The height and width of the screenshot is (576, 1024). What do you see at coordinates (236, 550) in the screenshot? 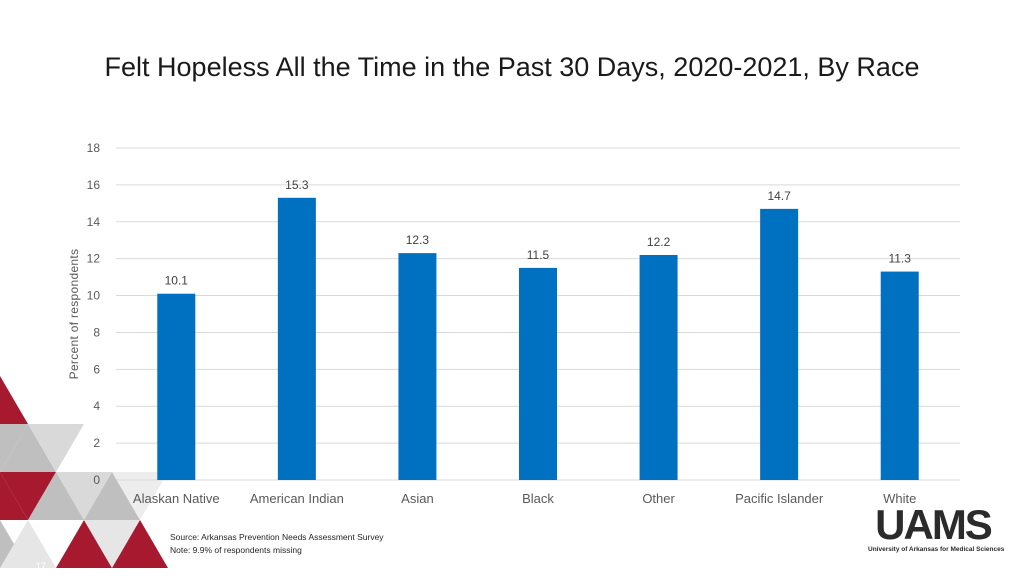
I see `missing-note: Note: 9.9% of respondents missing` at bounding box center [236, 550].